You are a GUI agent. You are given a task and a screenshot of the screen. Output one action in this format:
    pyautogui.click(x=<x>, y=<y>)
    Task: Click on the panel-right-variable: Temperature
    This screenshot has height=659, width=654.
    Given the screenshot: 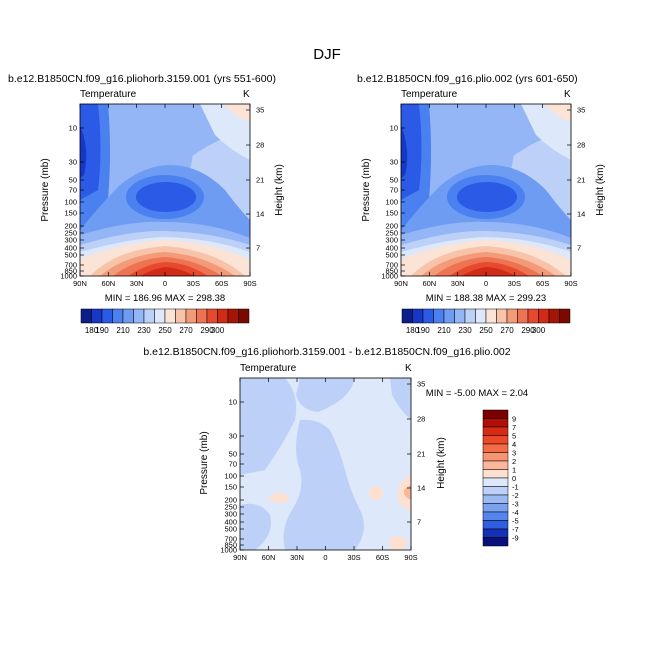 What is the action you would take?
    pyautogui.click(x=429, y=94)
    